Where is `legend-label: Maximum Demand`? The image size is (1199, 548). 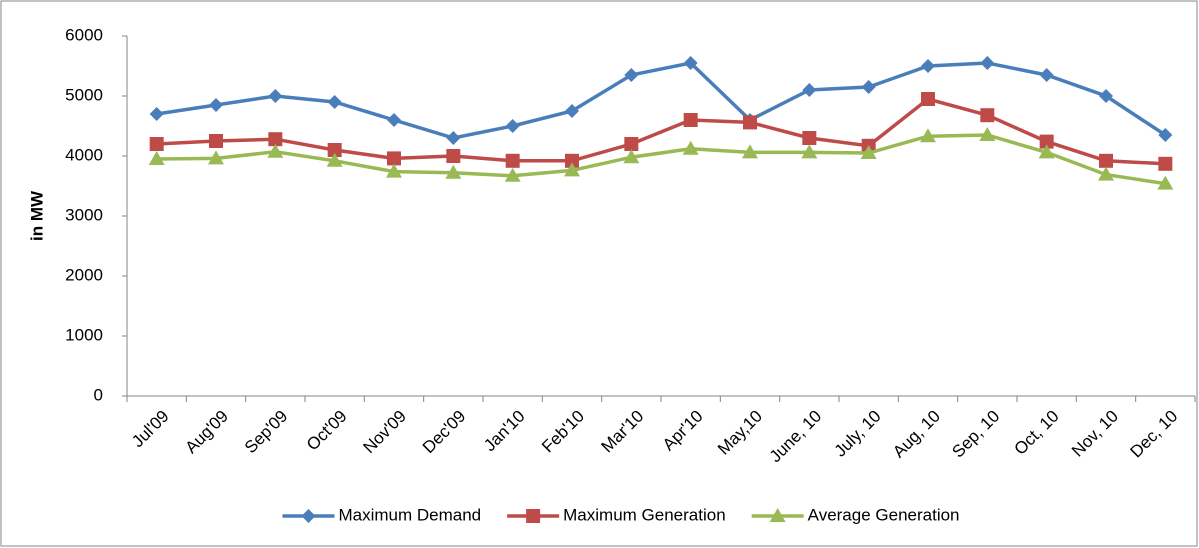
legend-label: Maximum Demand is located at coordinates (409, 514).